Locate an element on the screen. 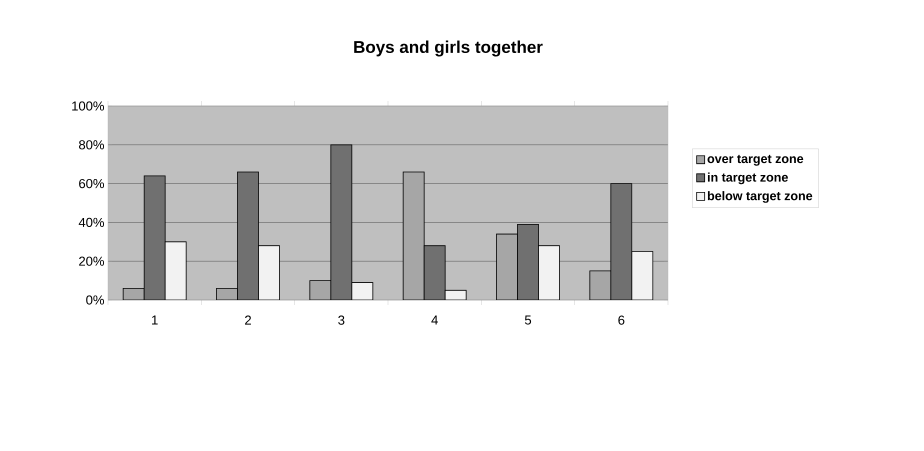 The width and height of the screenshot is (924, 451). y-tick-label: 0% is located at coordinates (95, 300).